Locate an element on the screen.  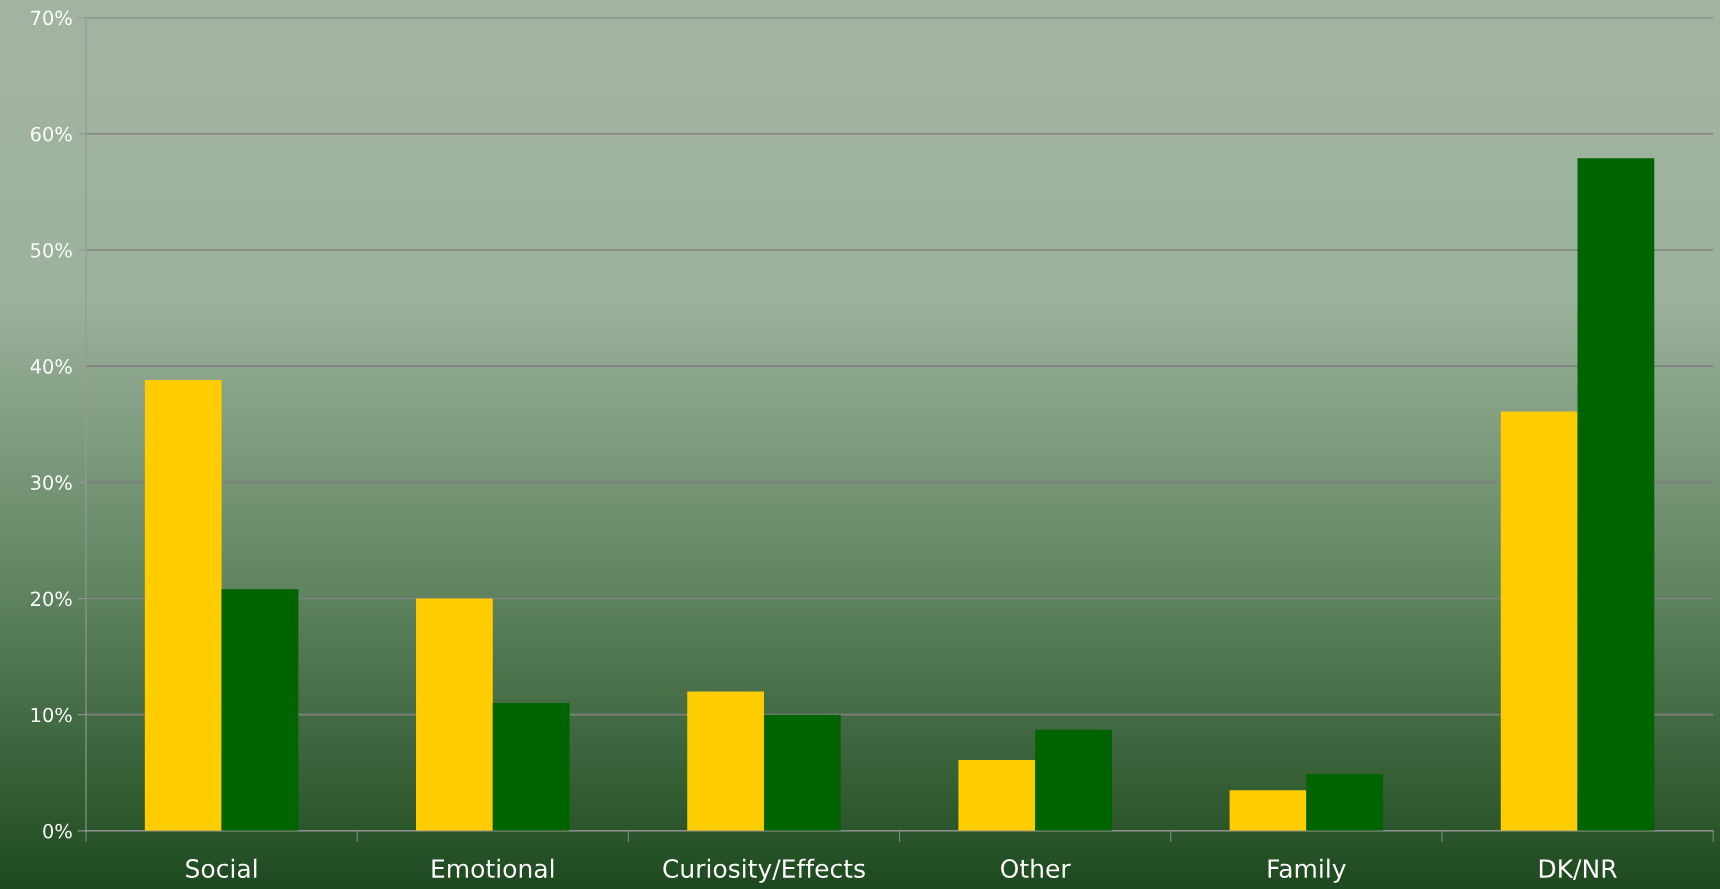
x-tick-label: Curiosity/Effects is located at coordinates (764, 870).